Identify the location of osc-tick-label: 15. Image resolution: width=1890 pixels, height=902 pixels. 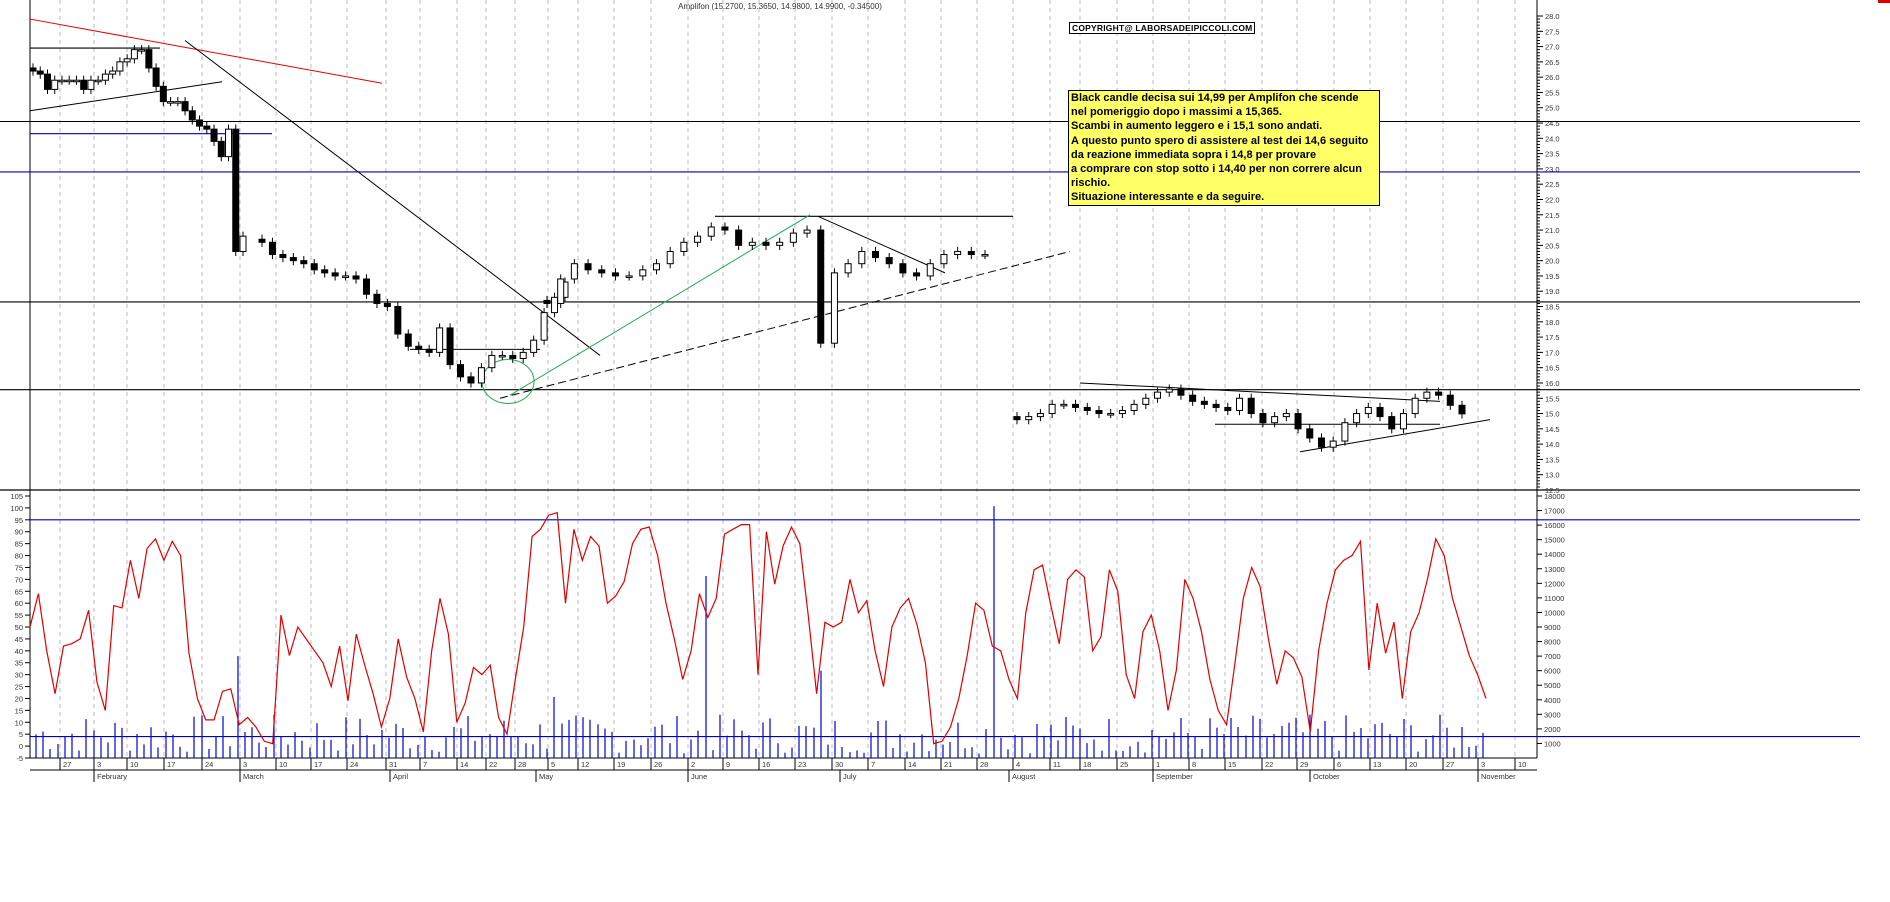
(19, 710).